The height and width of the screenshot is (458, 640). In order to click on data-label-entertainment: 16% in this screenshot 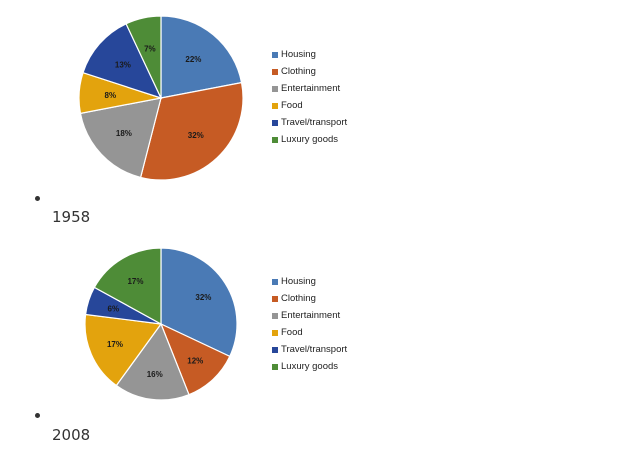, I will do `click(155, 374)`.